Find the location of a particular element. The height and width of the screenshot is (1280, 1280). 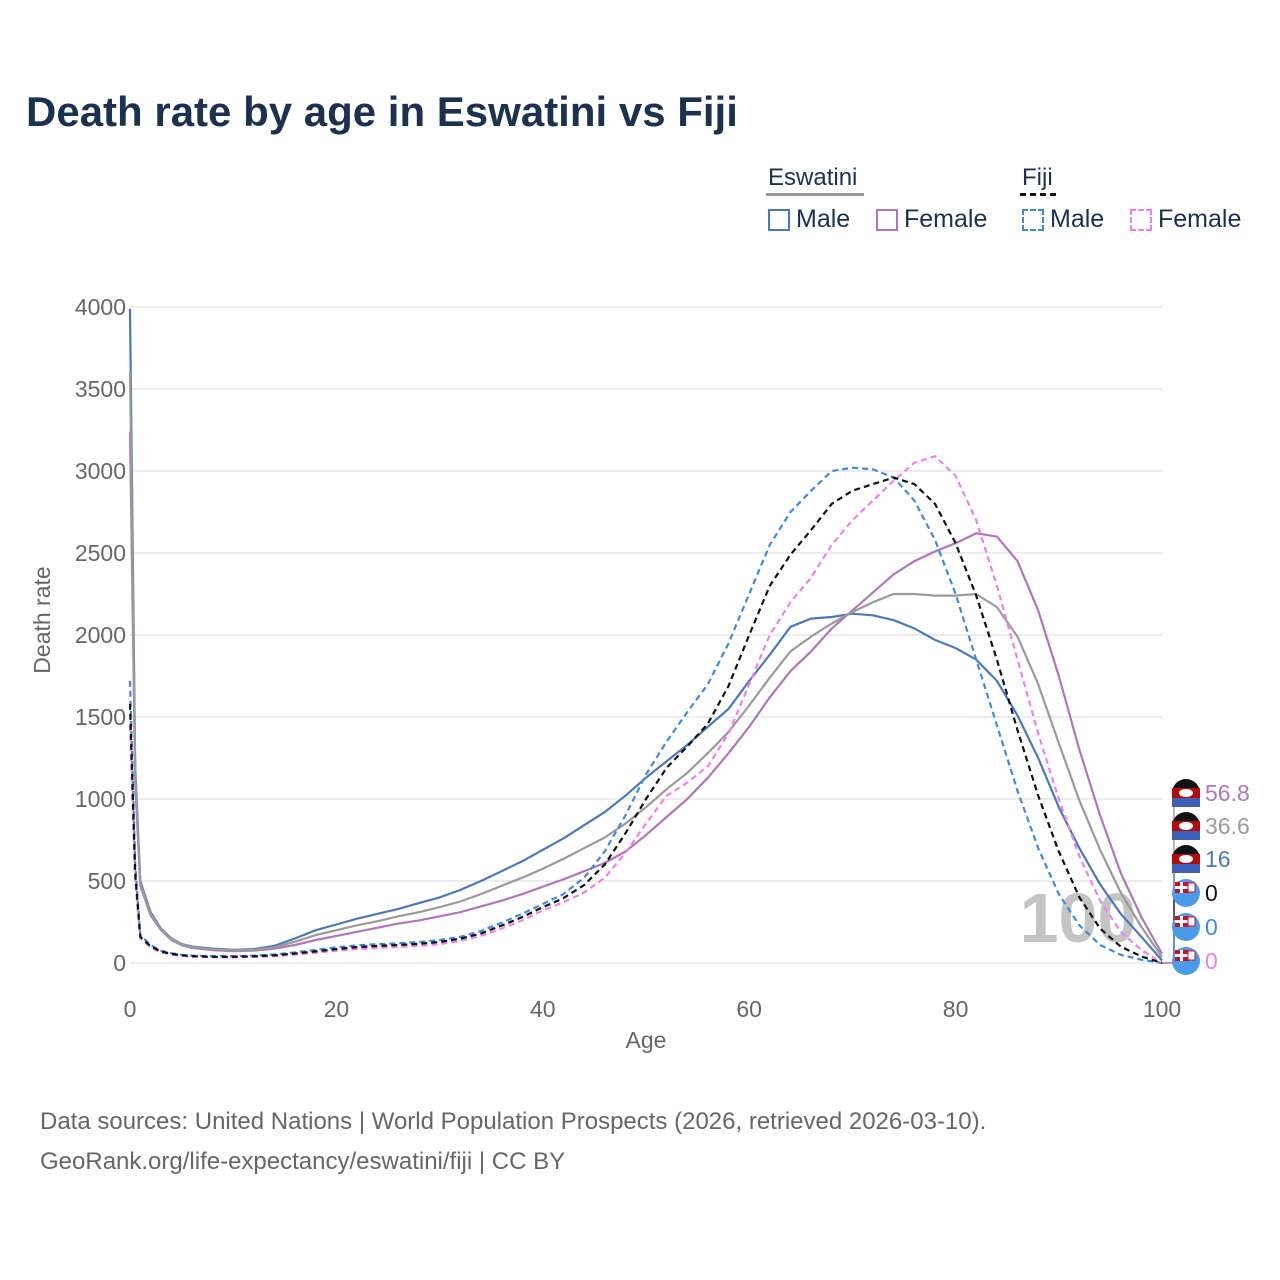

y-tick-label: 500 is located at coordinates (107, 881).